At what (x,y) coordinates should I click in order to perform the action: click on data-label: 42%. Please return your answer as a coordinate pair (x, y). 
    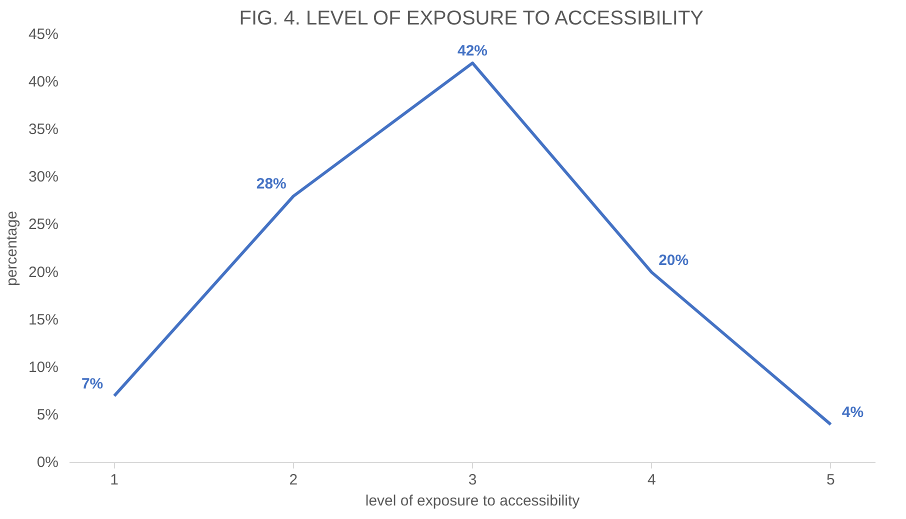
    Looking at the image, I should click on (472, 51).